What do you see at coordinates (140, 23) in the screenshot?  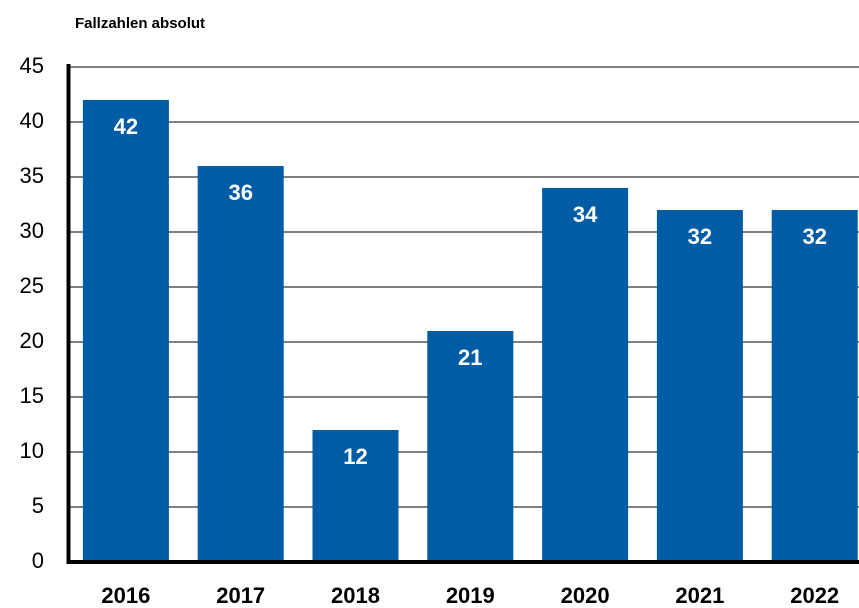 I see `chart-title: Fallzahlen absolut` at bounding box center [140, 23].